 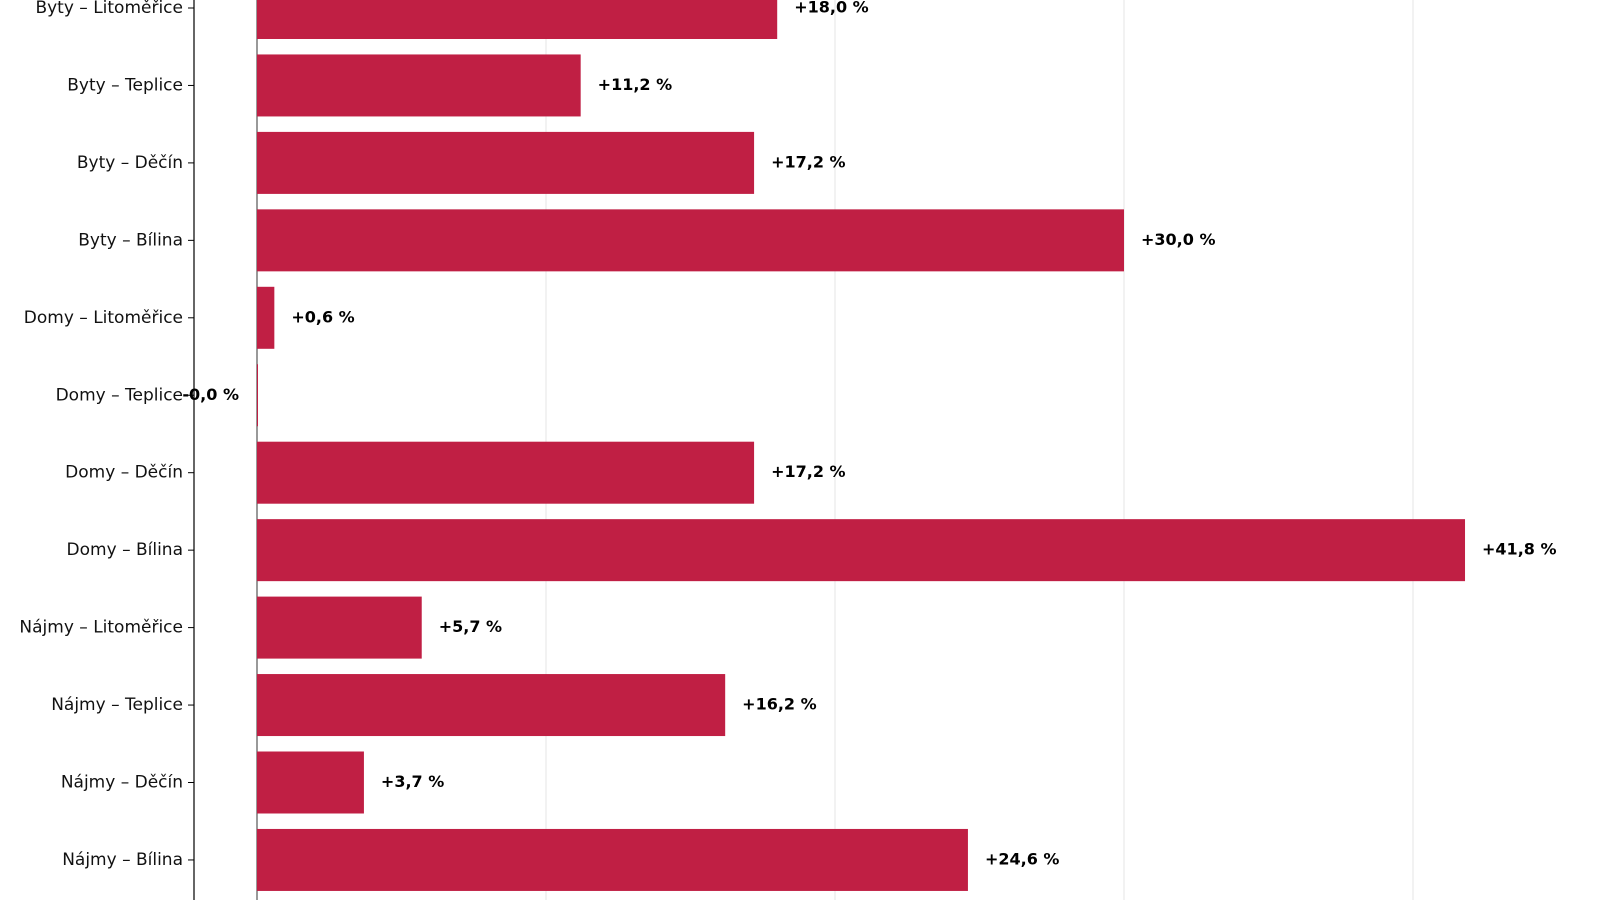 What do you see at coordinates (125, 550) in the screenshot?
I see `category-label: Domy – Bílina` at bounding box center [125, 550].